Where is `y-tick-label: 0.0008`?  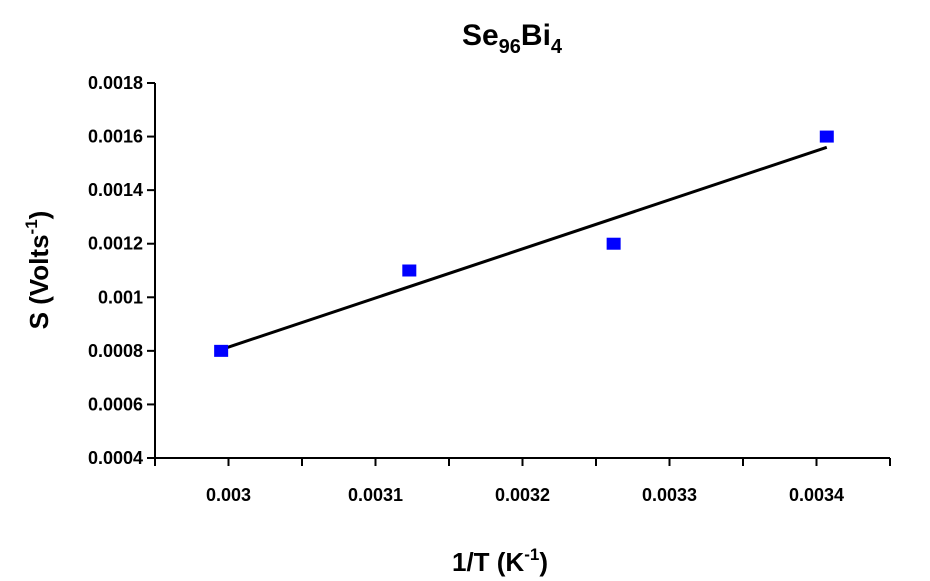 y-tick-label: 0.0008 is located at coordinates (115, 351).